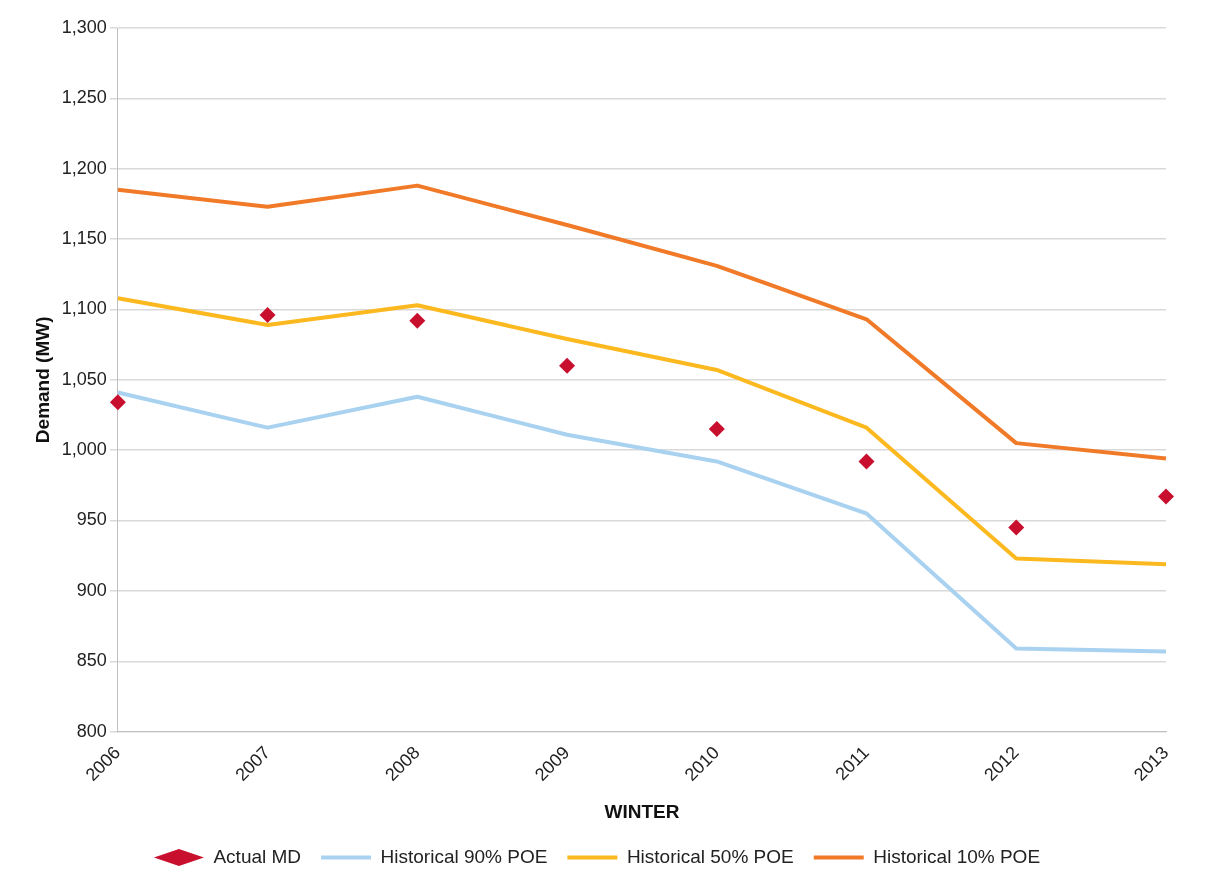 The image size is (1214, 895). What do you see at coordinates (84, 308) in the screenshot?
I see `y-tick-label: 1,100` at bounding box center [84, 308].